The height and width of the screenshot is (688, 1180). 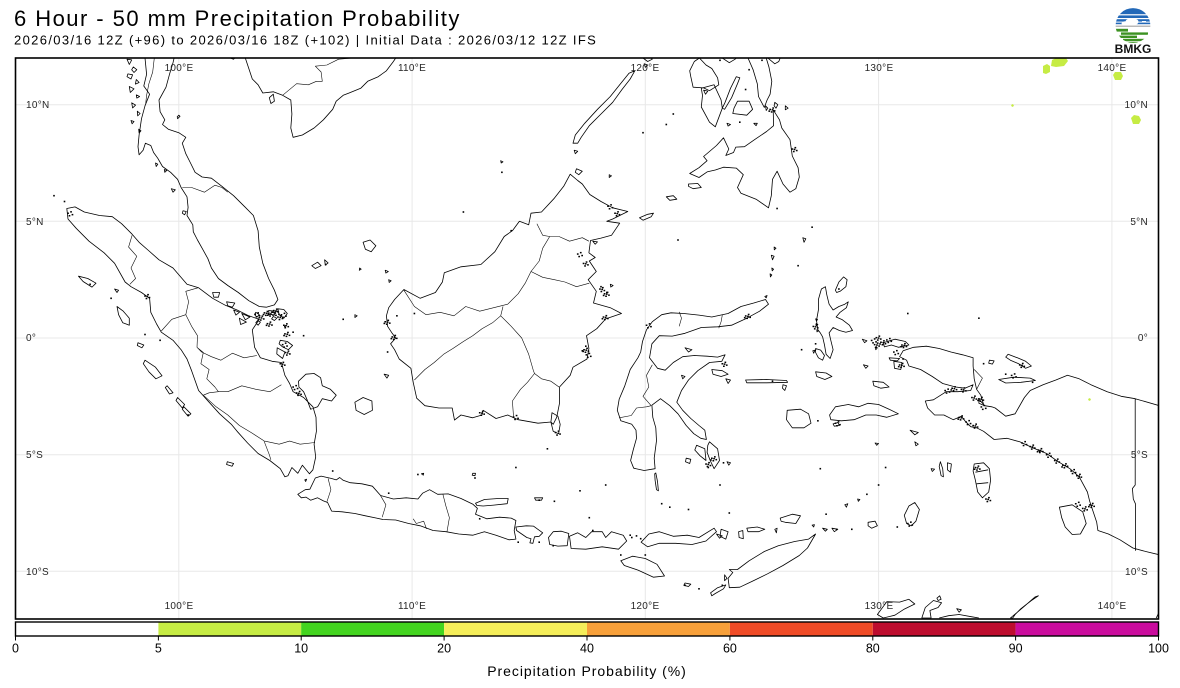 I want to click on svg-text: 20, so click(x=444, y=649).